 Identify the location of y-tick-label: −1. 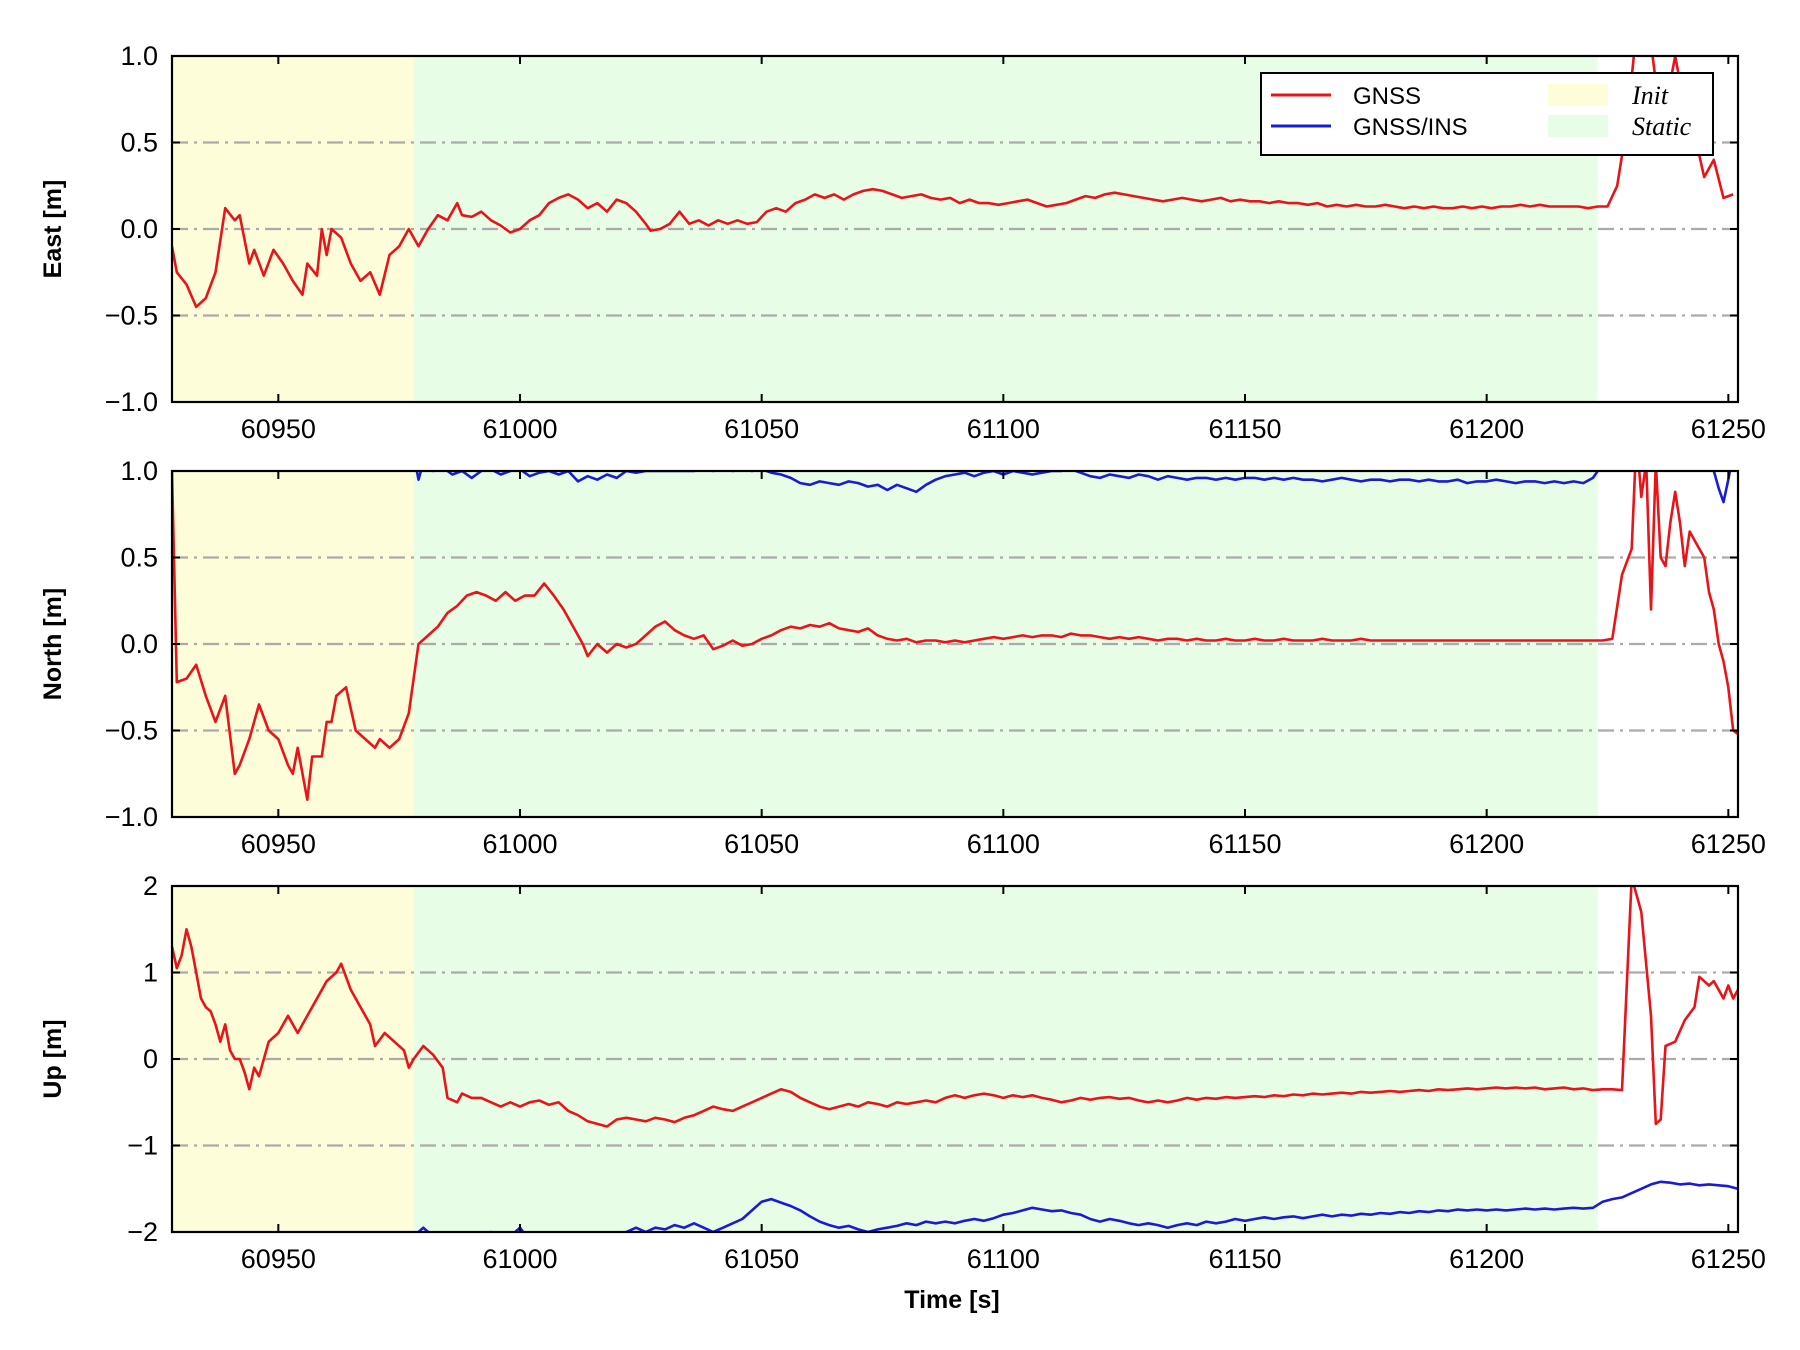
(142, 1146).